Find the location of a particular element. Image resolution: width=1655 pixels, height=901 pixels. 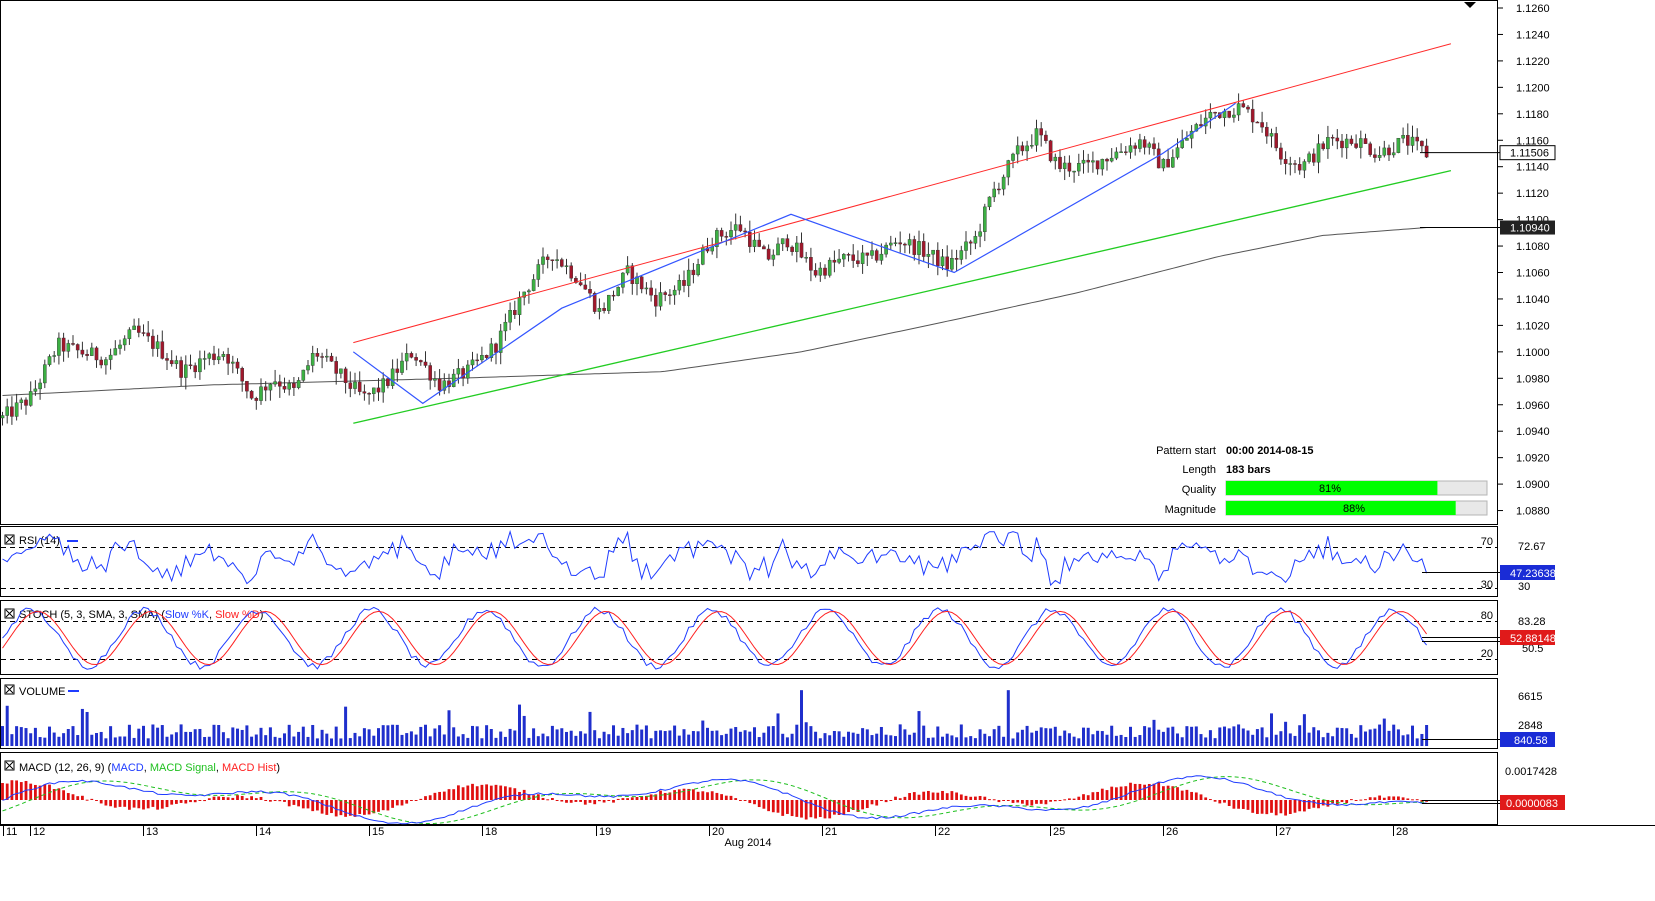

quality-value: 81% is located at coordinates (1330, 489).